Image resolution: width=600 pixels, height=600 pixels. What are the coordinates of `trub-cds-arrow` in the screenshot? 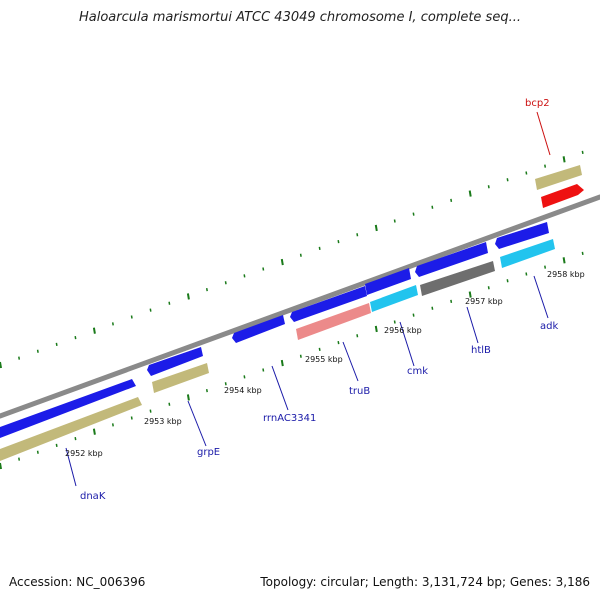 It's located at (328, 304).